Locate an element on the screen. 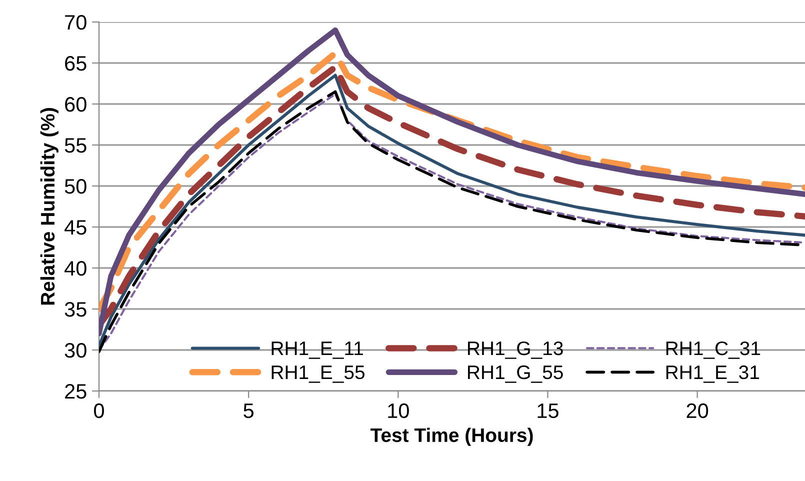 Image resolution: width=805 pixels, height=481 pixels. legend-label: RH1_G_13 is located at coordinates (515, 350).